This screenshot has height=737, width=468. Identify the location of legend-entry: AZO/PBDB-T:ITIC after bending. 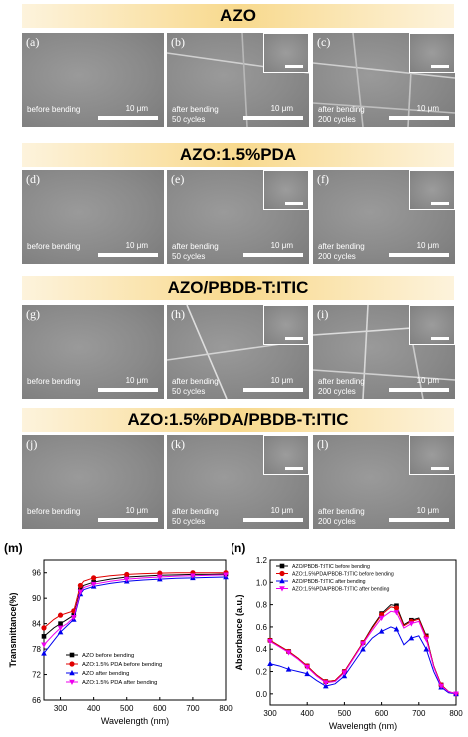
(329, 582).